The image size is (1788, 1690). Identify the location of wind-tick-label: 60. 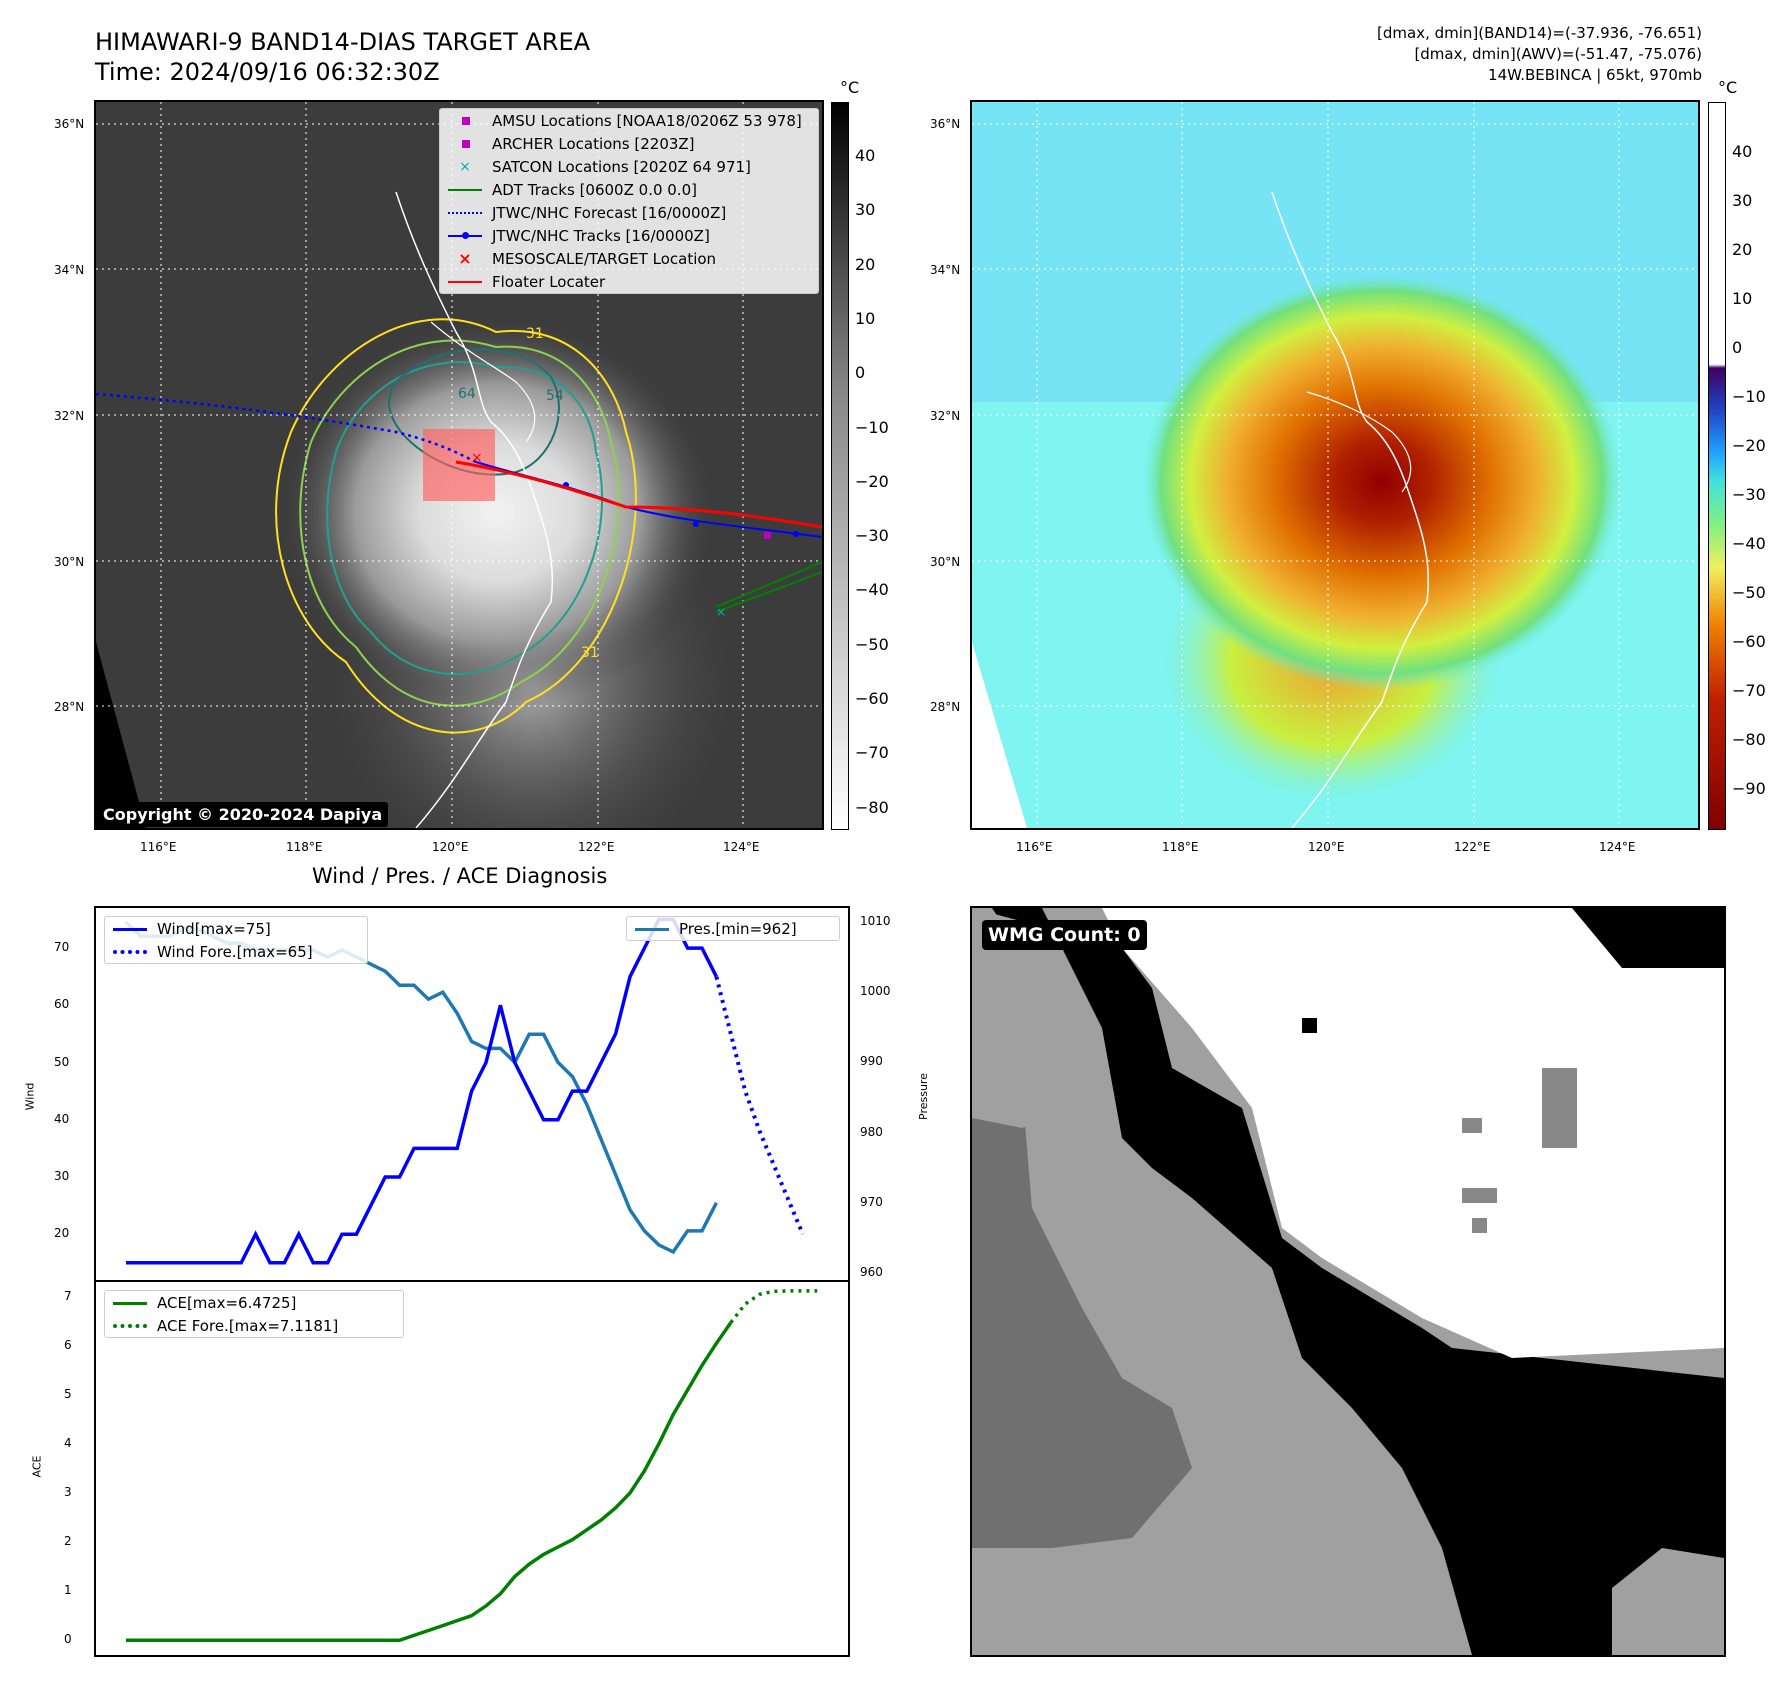
(62, 1004).